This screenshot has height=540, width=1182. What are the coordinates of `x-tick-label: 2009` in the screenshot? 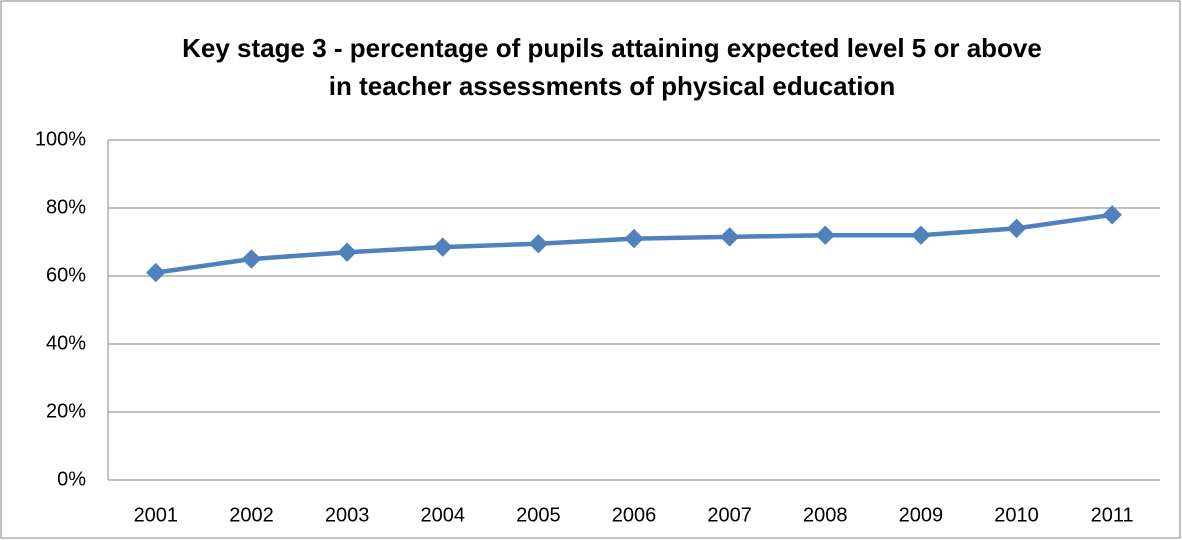 It's located at (921, 515).